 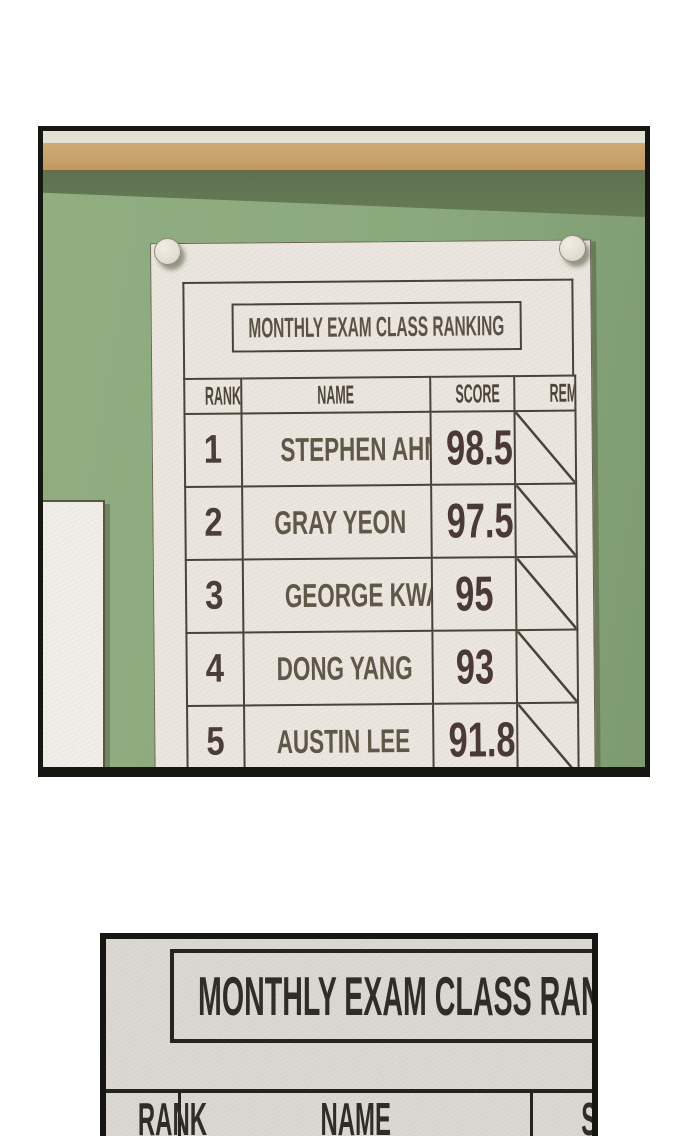 What do you see at coordinates (355, 1114) in the screenshot?
I see `closeup-header-name: NAME` at bounding box center [355, 1114].